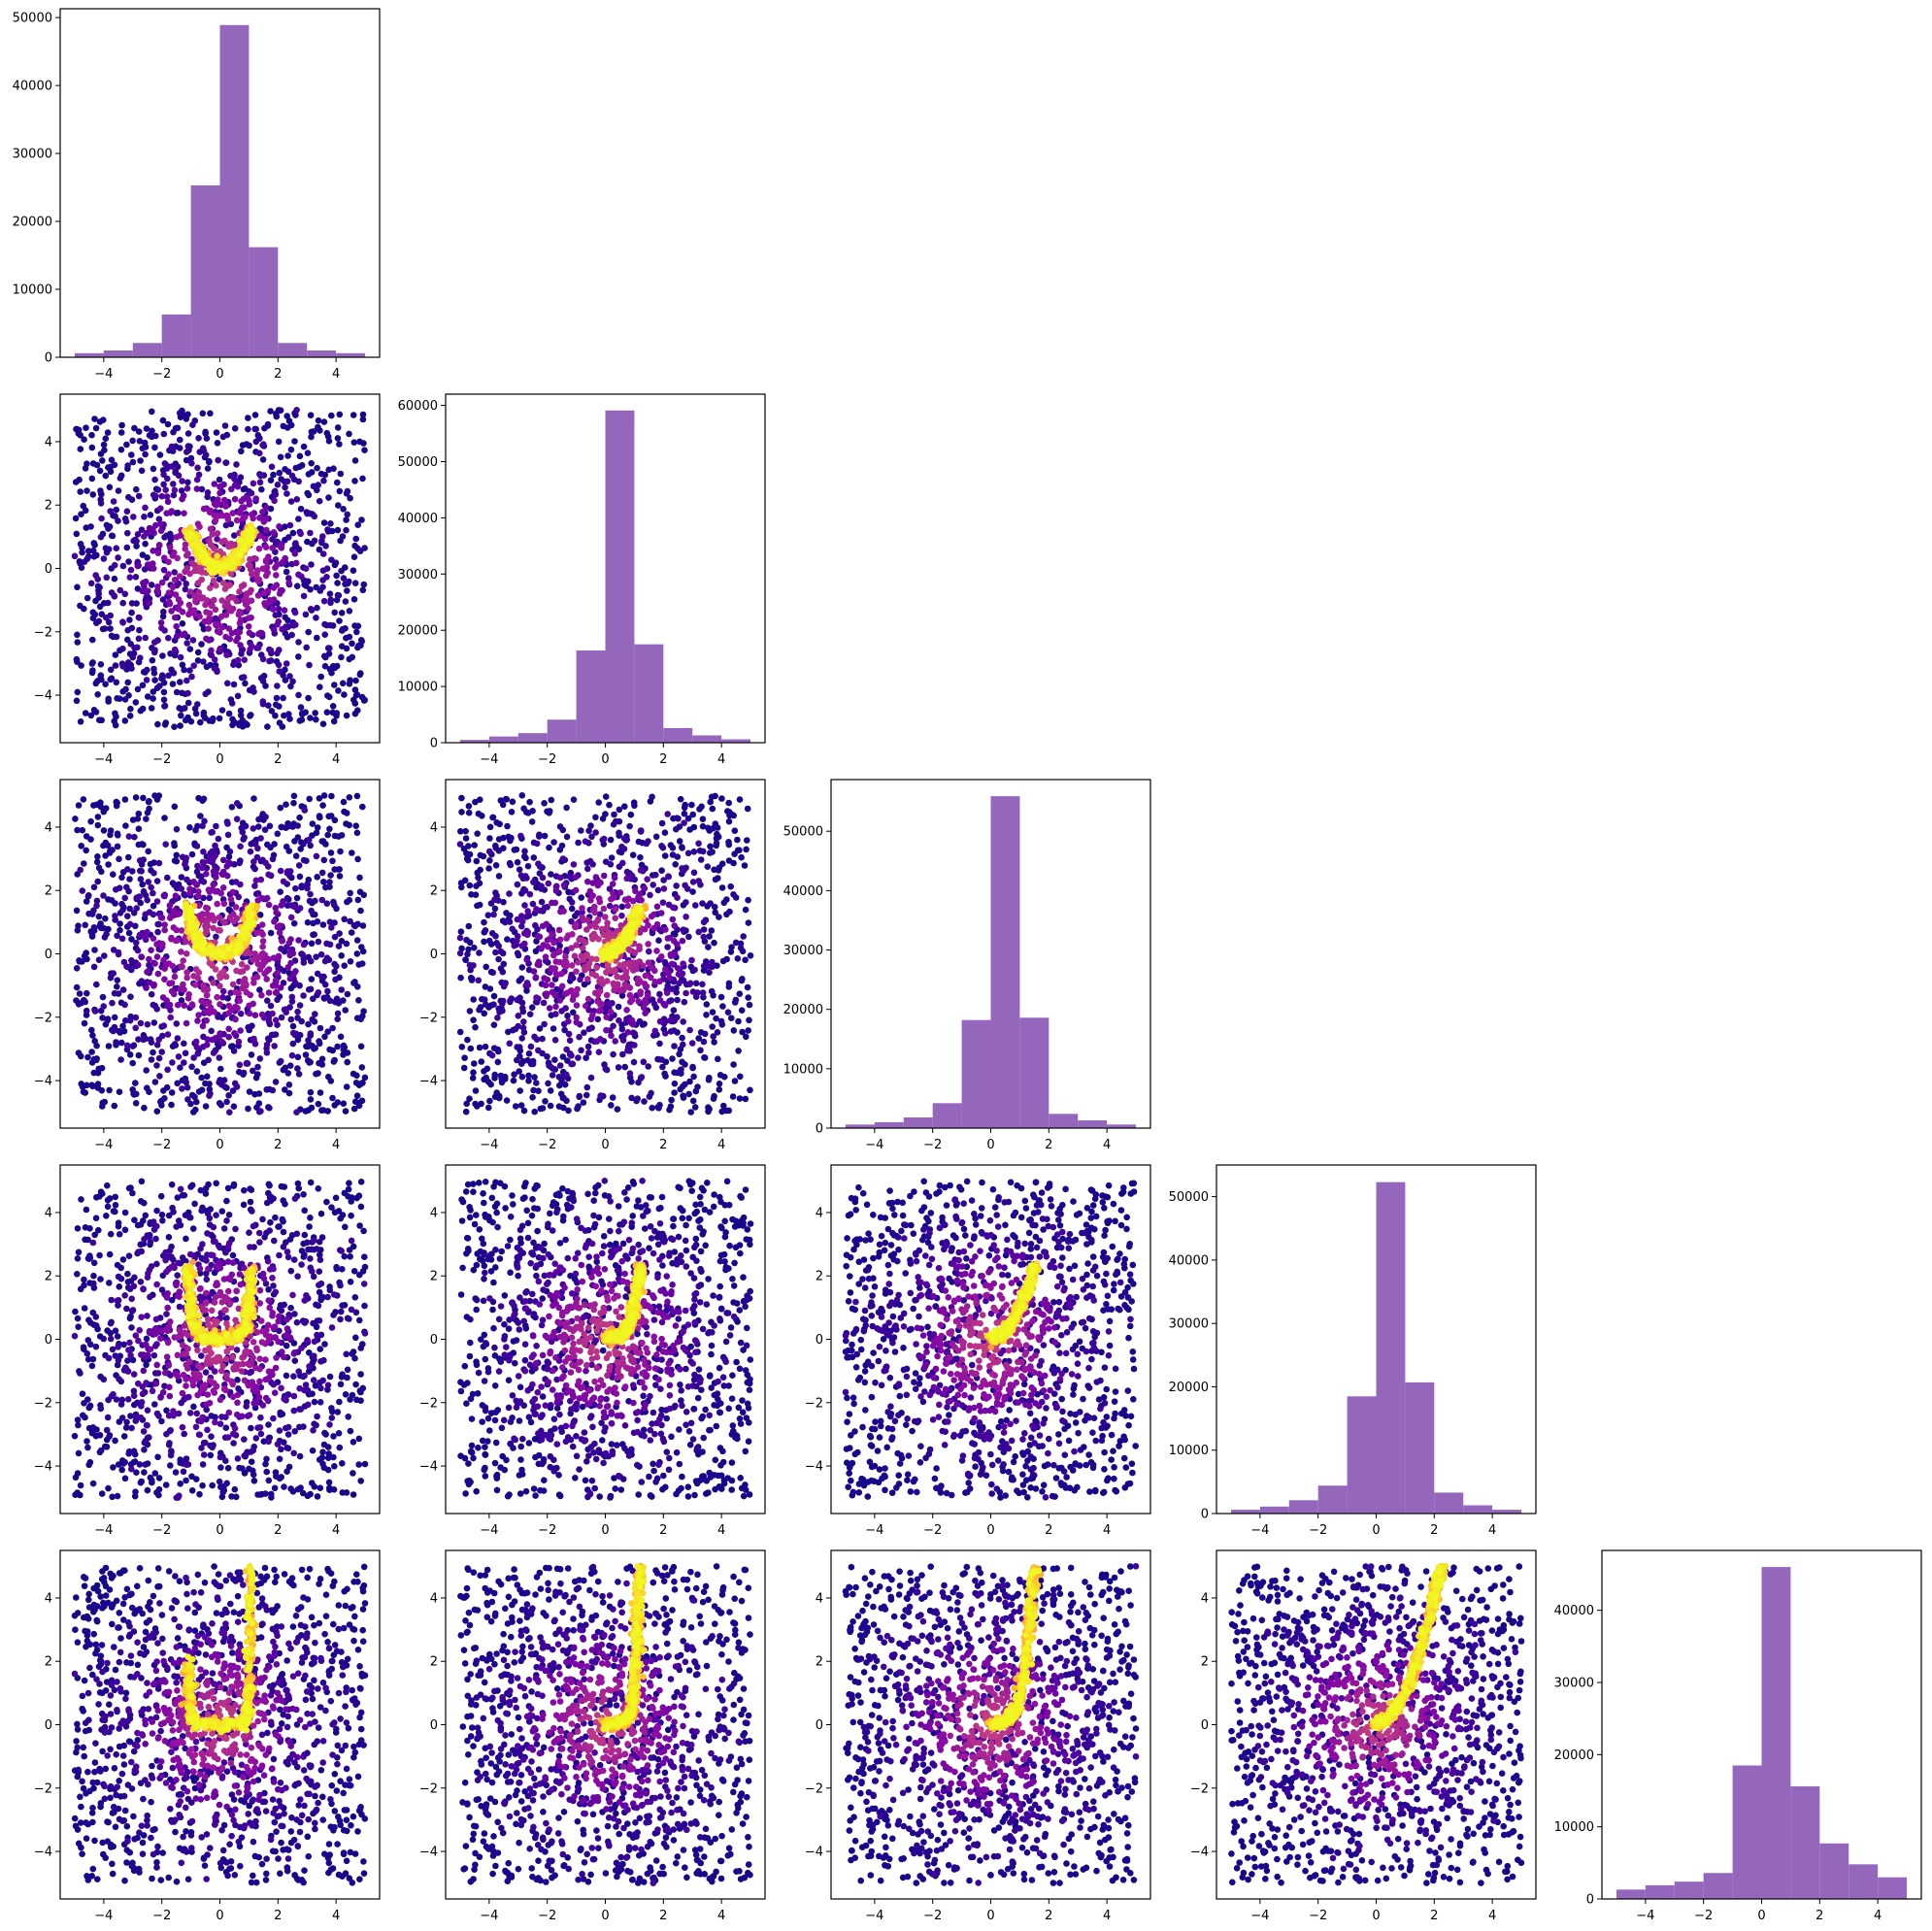  I want to click on x-tick-label: −4, so click(103, 1145).